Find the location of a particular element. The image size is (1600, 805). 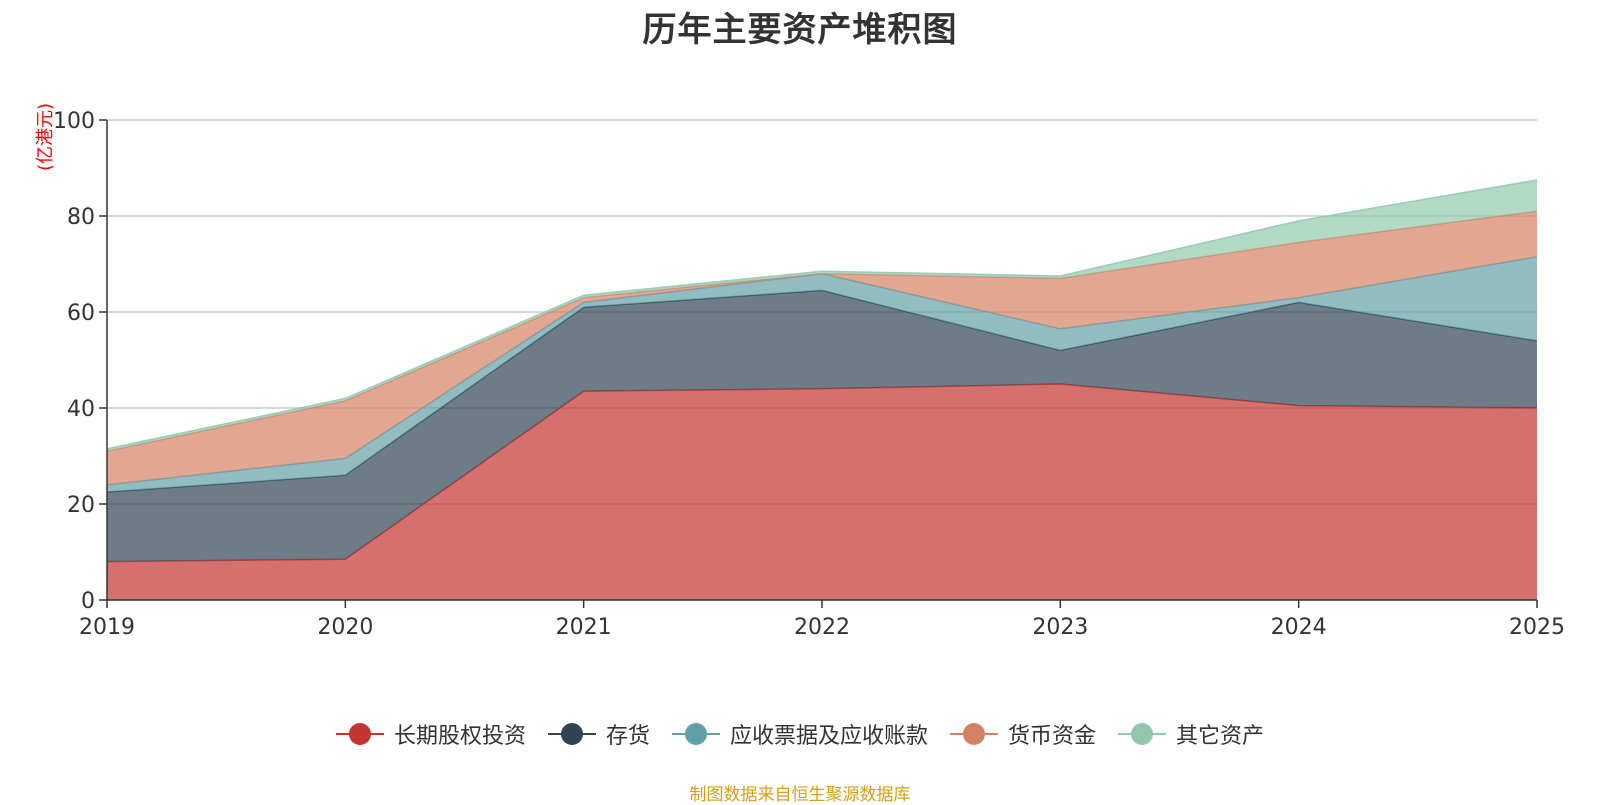

y-tick-label: 40 is located at coordinates (81, 409).